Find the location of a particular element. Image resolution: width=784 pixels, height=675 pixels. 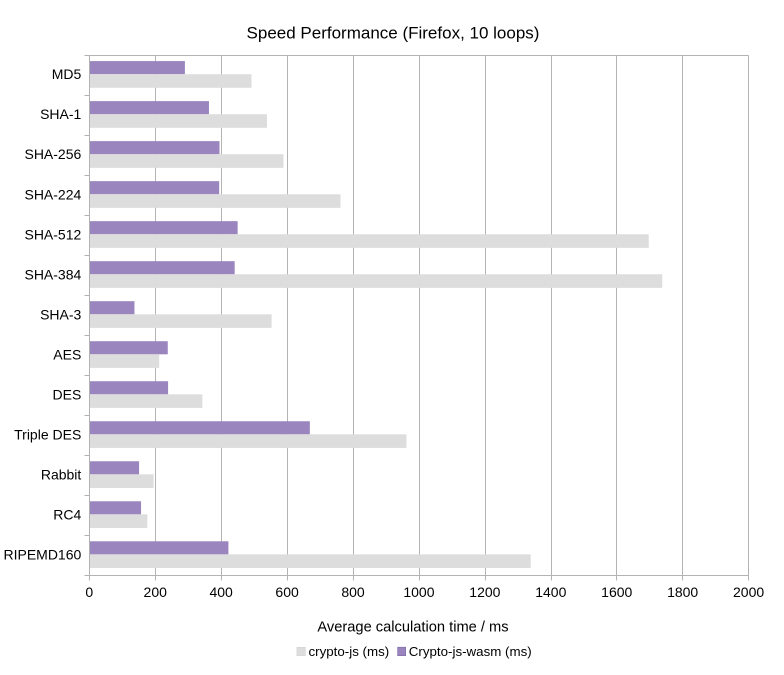

svg-text: SHA-3 is located at coordinates (60, 314).